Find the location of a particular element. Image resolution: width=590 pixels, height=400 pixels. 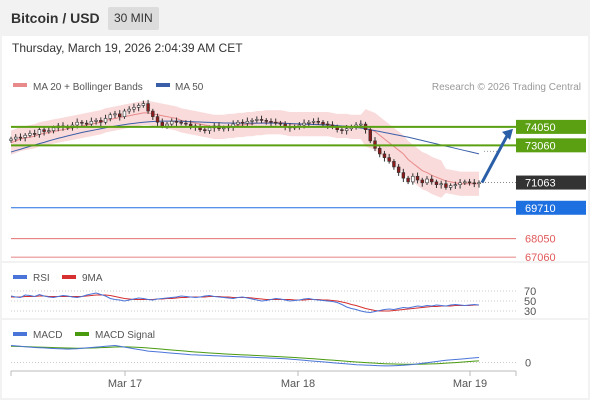

rsi-tick-70: 70 is located at coordinates (530, 292).